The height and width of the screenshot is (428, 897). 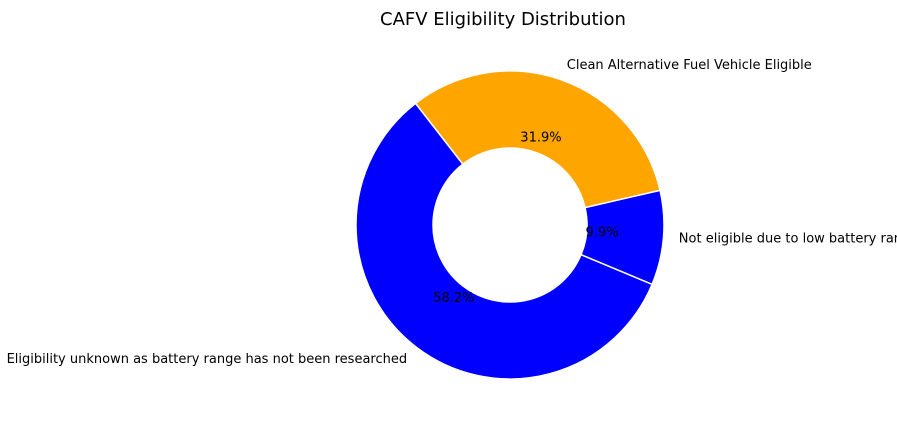 I want to click on slice-pct-not-eligible-due-to-low-battery-range: 9.9%, so click(x=602, y=232).